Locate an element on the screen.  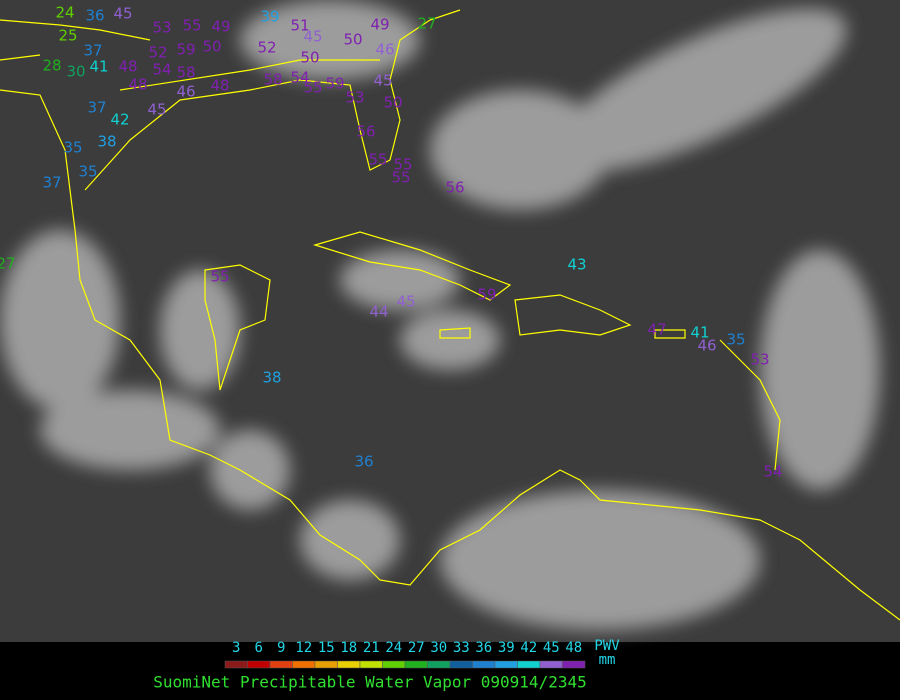
legend-unit: mm is located at coordinates (607, 660).